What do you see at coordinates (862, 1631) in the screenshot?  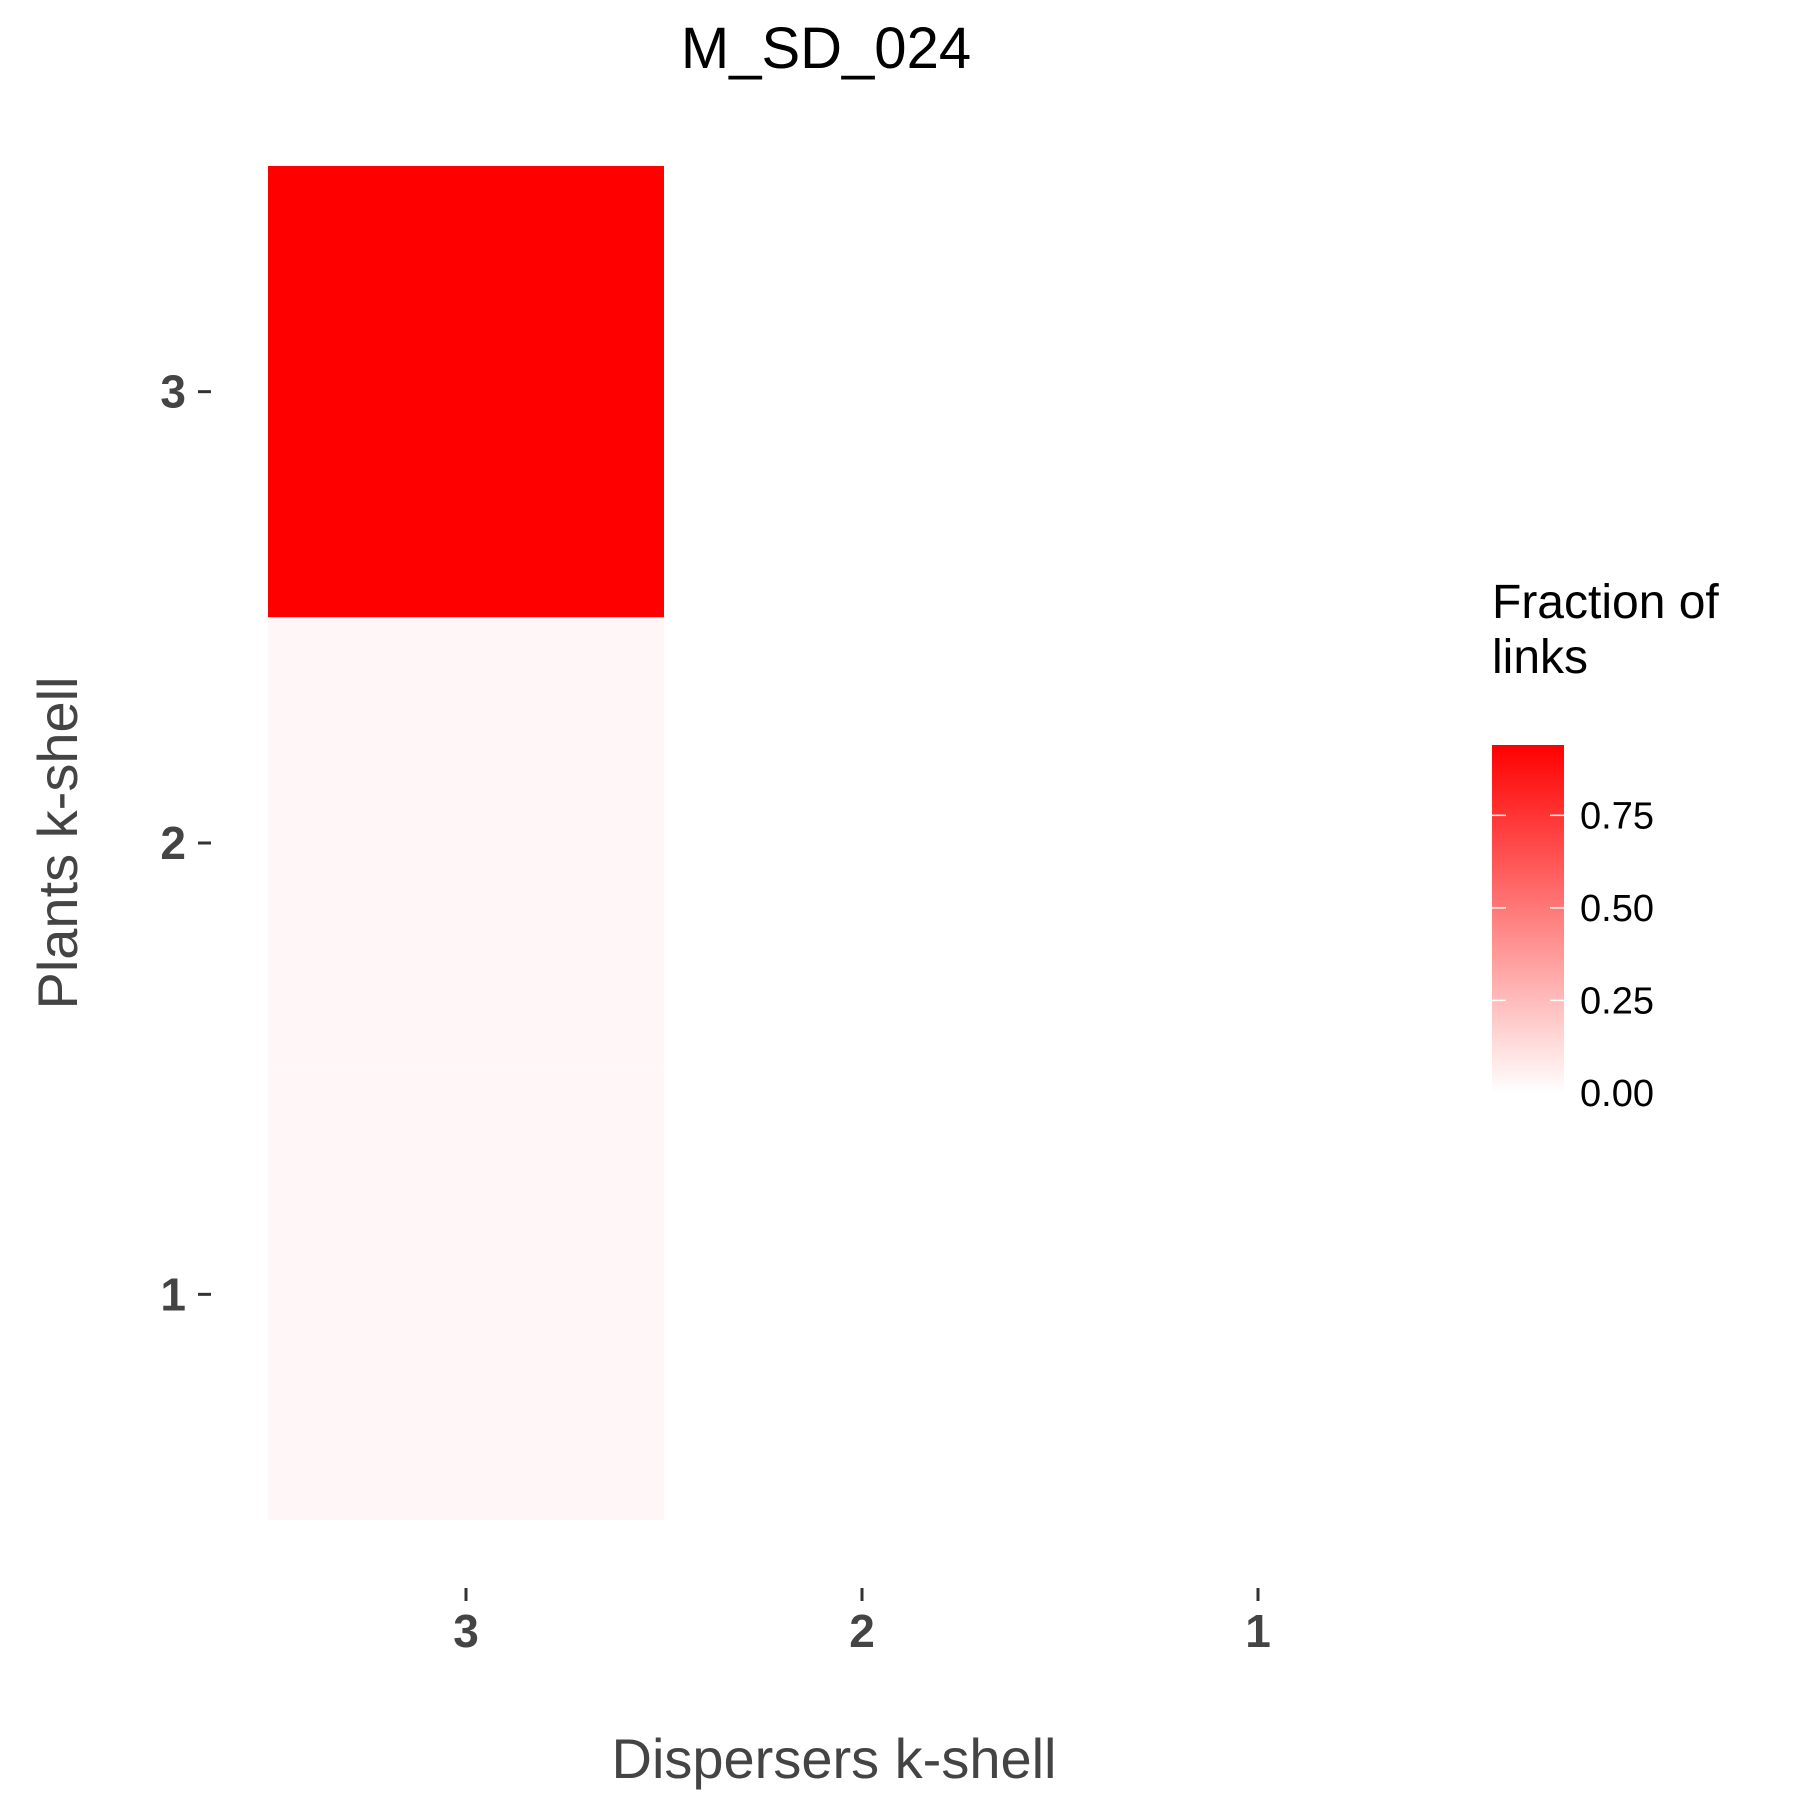 I see `x-tick-label: 2` at bounding box center [862, 1631].